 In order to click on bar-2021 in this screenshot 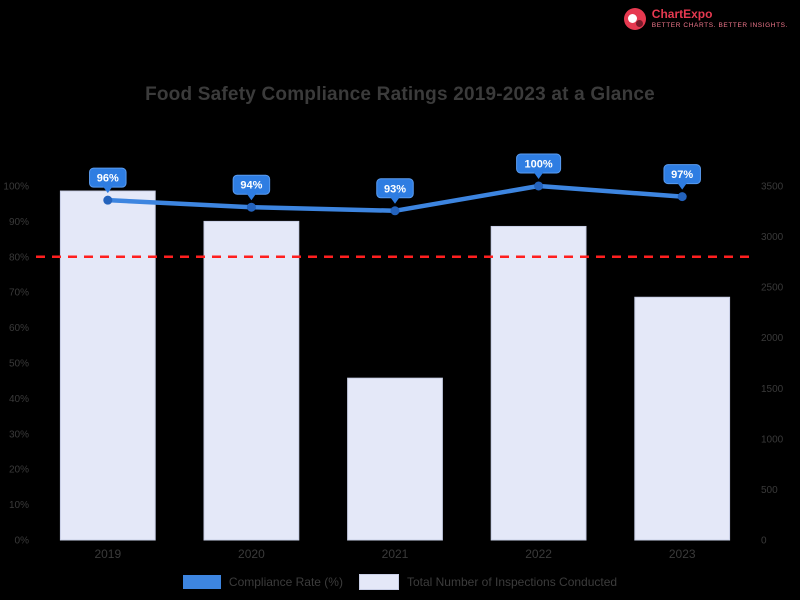, I will do `click(395, 459)`.